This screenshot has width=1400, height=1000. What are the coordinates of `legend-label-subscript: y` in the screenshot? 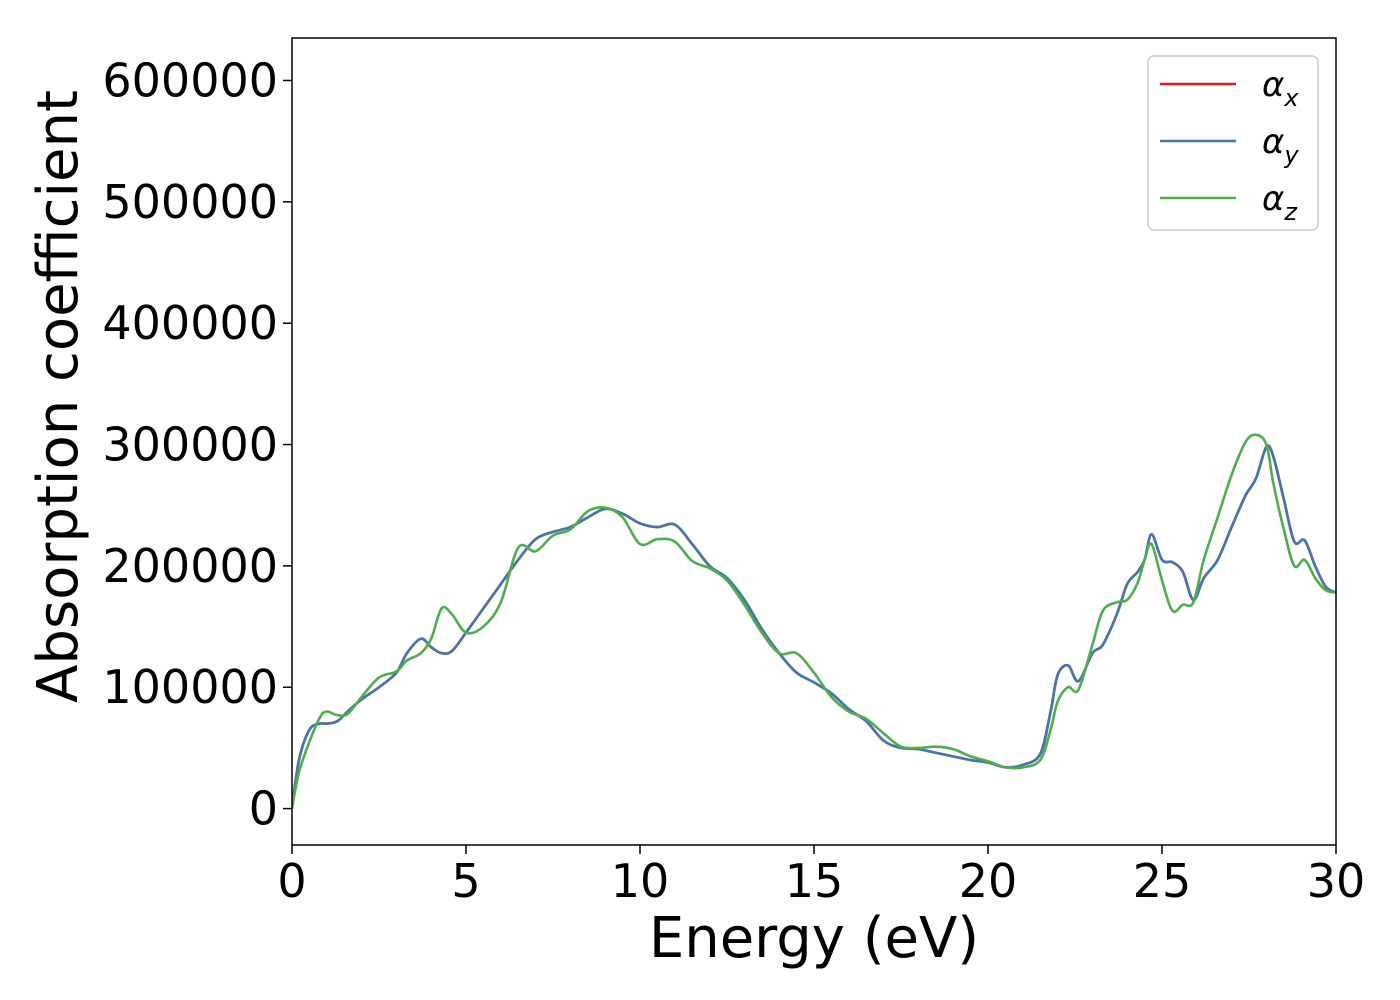 It's located at (1291, 155).